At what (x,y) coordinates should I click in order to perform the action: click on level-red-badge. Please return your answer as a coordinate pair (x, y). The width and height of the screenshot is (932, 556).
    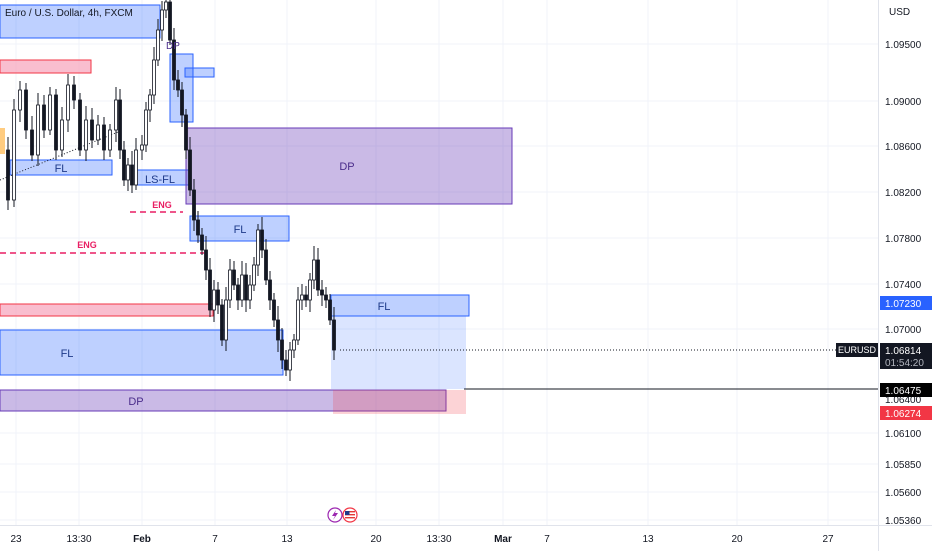
    Looking at the image, I should click on (906, 413).